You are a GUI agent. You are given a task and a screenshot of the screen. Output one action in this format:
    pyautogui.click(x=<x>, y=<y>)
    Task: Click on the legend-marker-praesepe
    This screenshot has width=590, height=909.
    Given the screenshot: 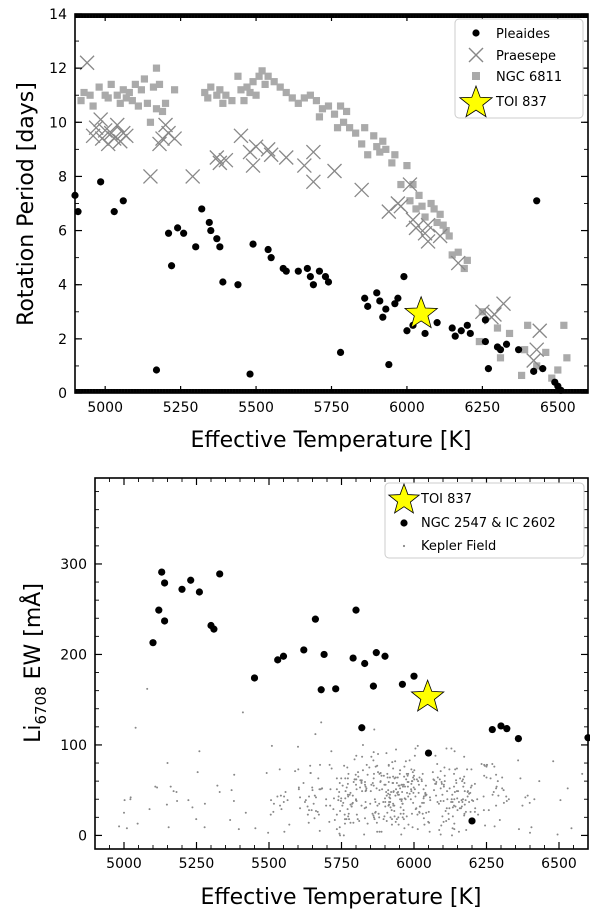 What is the action you would take?
    pyautogui.click(x=476, y=55)
    